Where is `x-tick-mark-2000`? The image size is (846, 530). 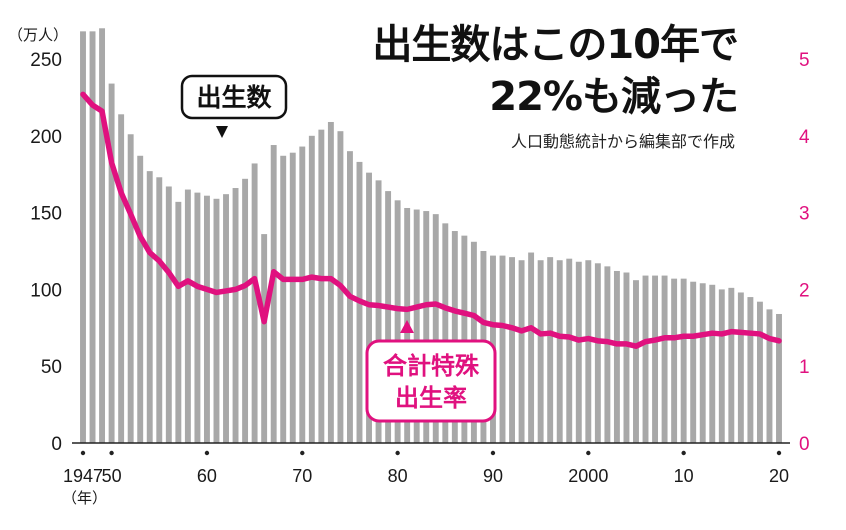 x-tick-mark-2000 is located at coordinates (588, 453).